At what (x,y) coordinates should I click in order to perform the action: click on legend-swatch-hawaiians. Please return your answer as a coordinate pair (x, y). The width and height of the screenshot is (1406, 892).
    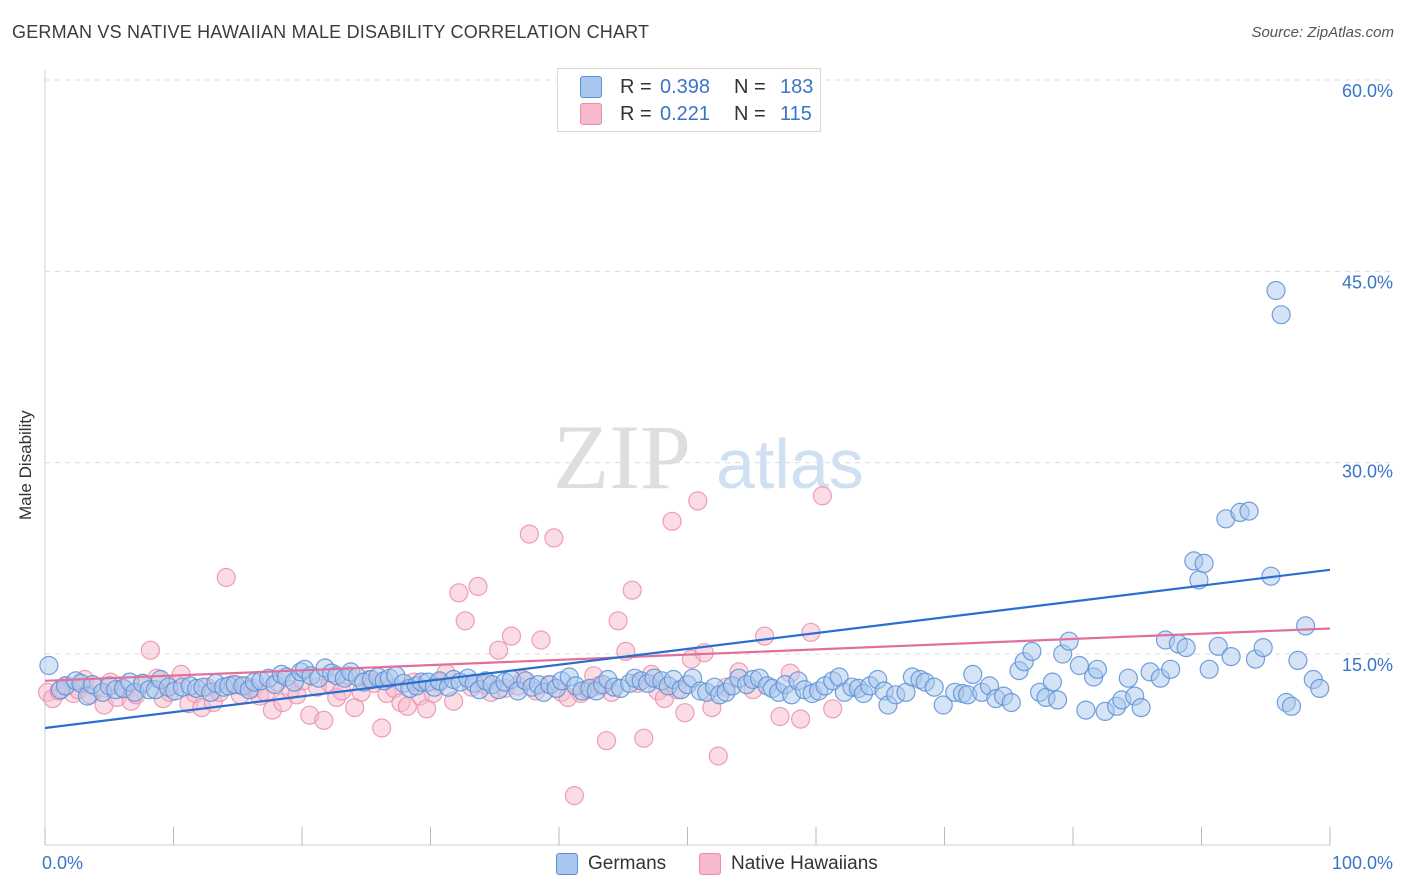
    Looking at the image, I should click on (591, 114).